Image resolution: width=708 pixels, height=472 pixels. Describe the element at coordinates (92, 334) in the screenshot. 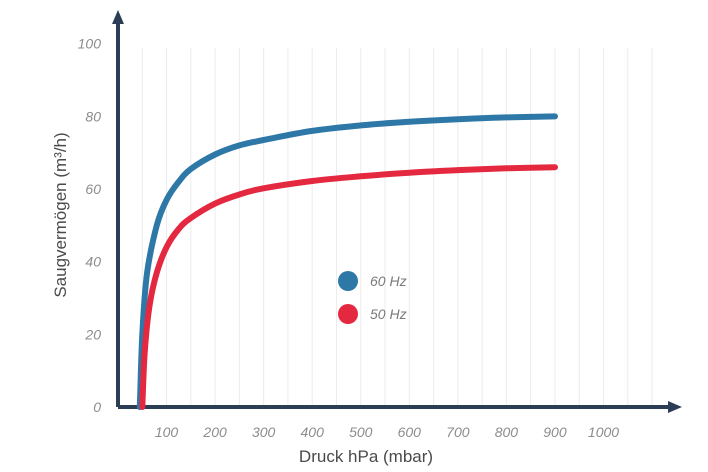

I see `y-tick-label: 20` at that location.